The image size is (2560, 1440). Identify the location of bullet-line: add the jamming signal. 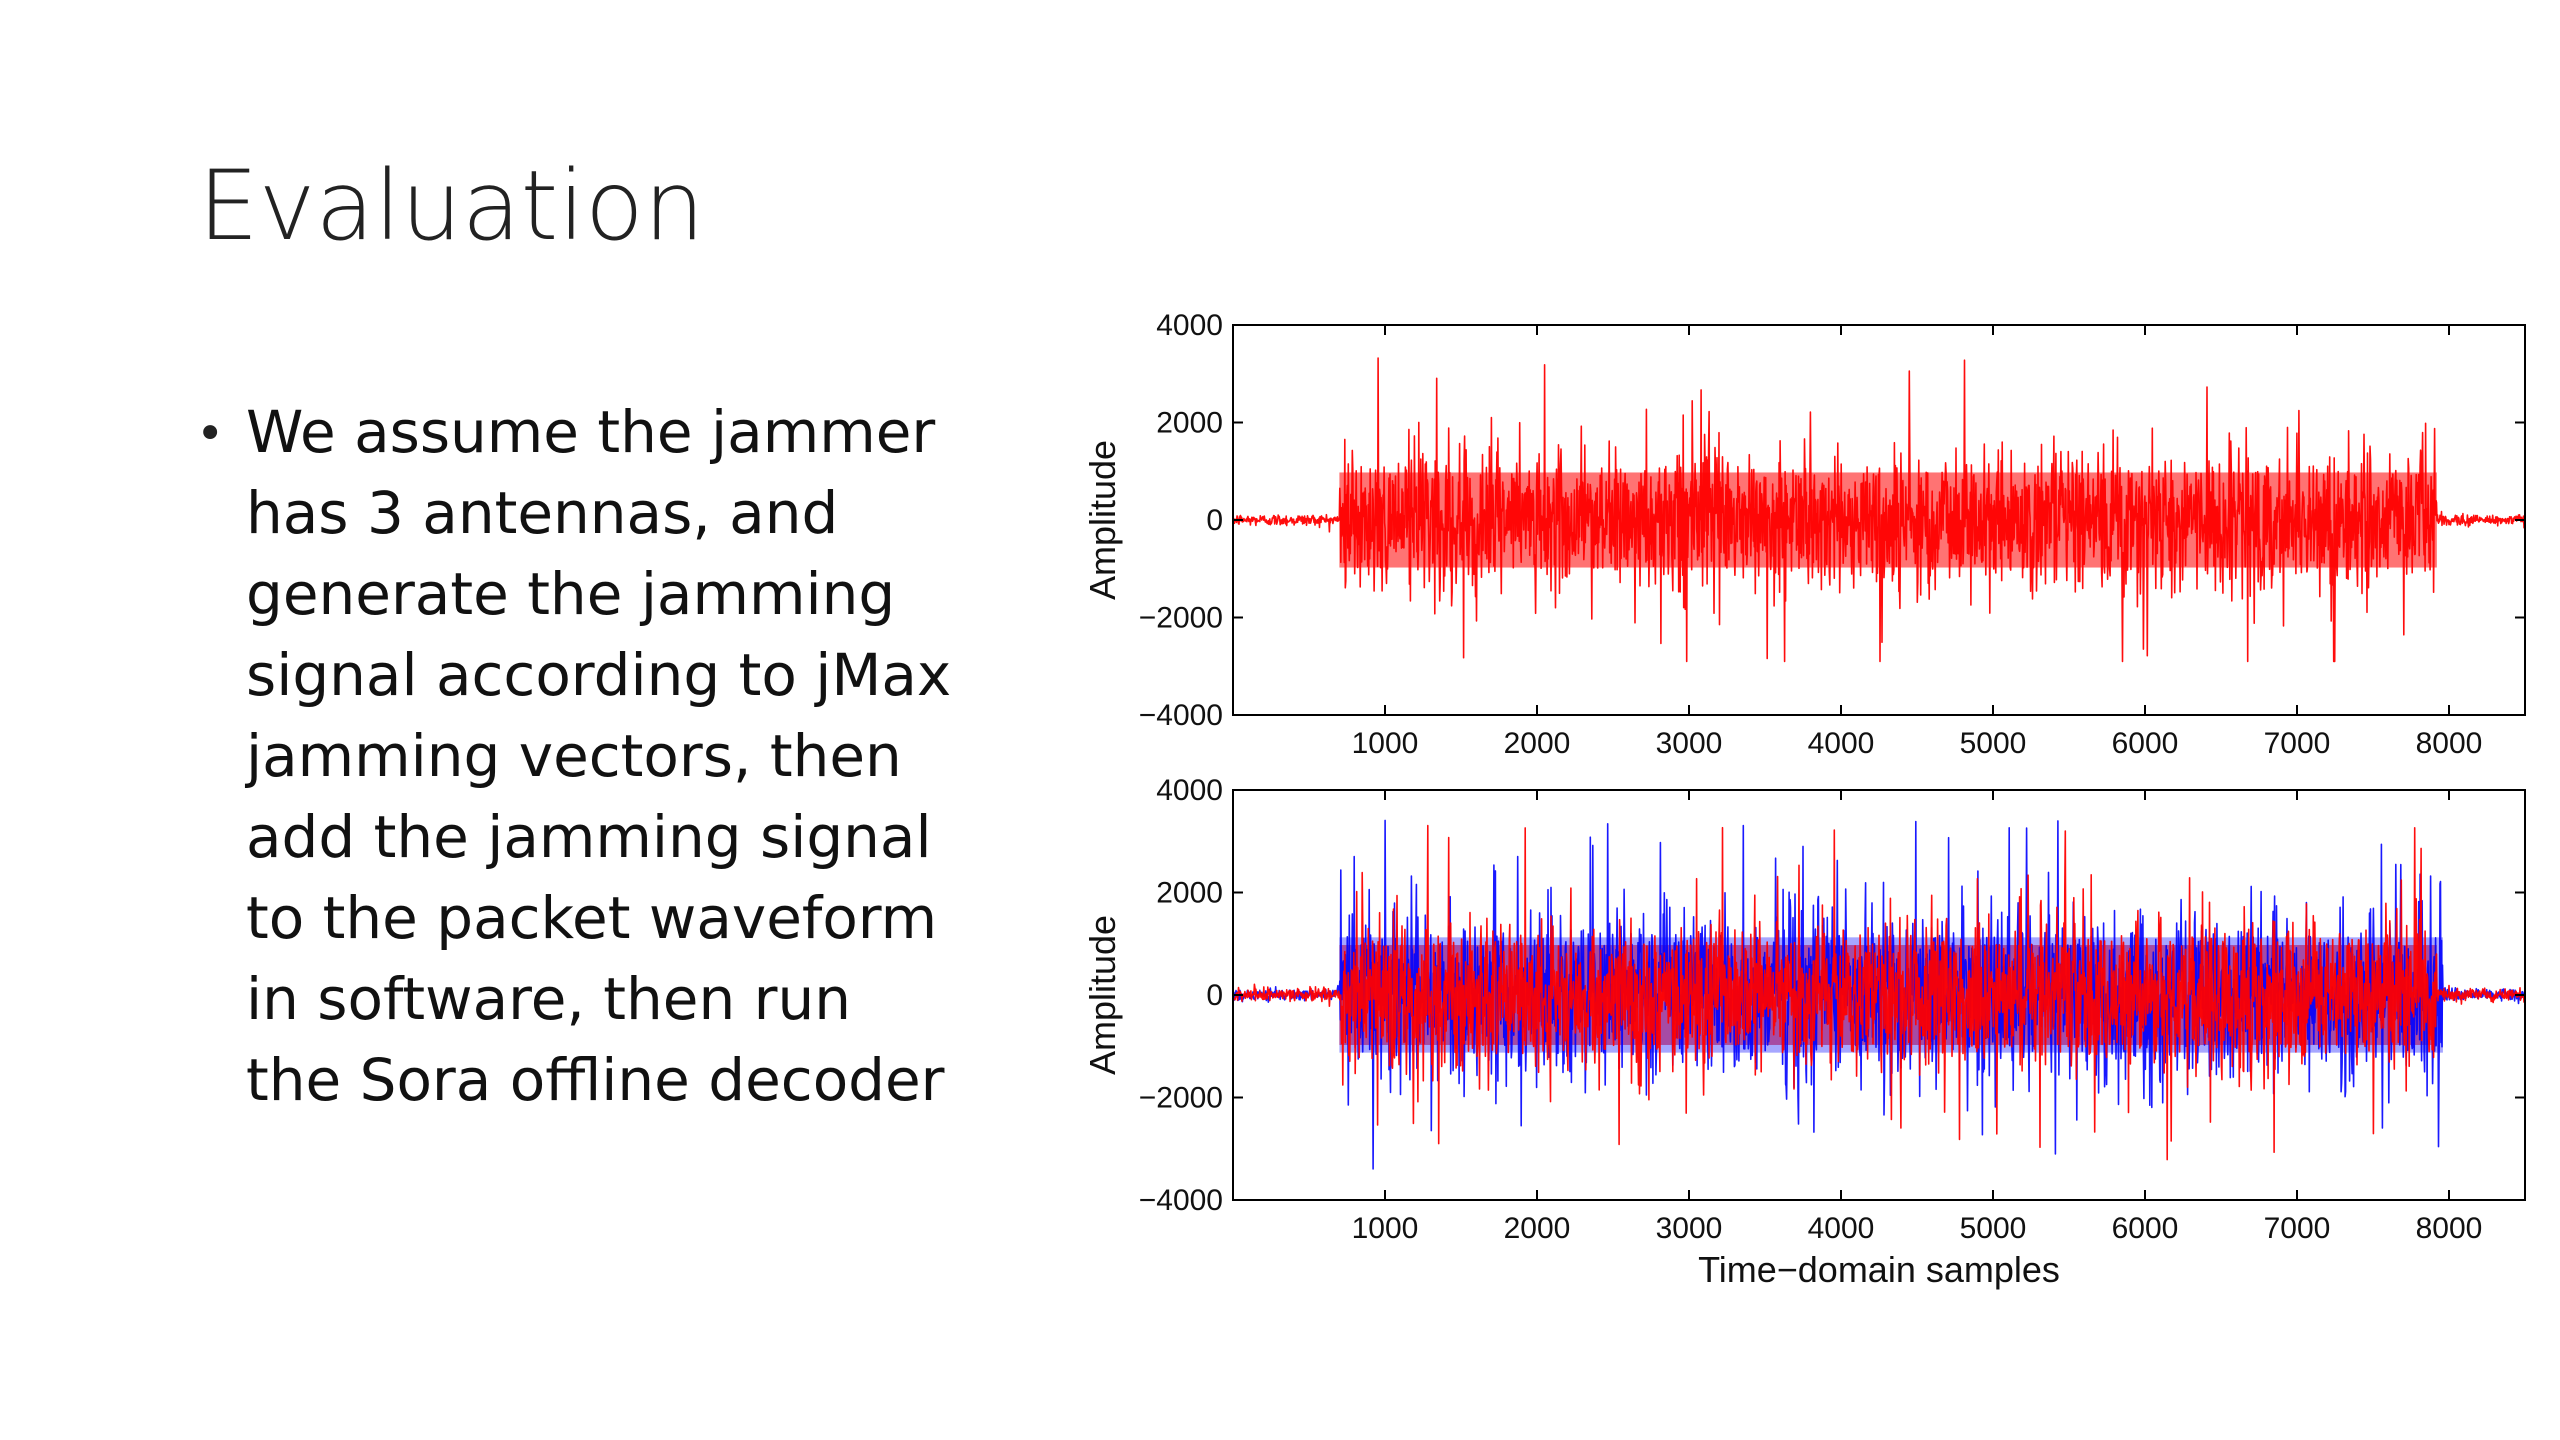
(589, 837).